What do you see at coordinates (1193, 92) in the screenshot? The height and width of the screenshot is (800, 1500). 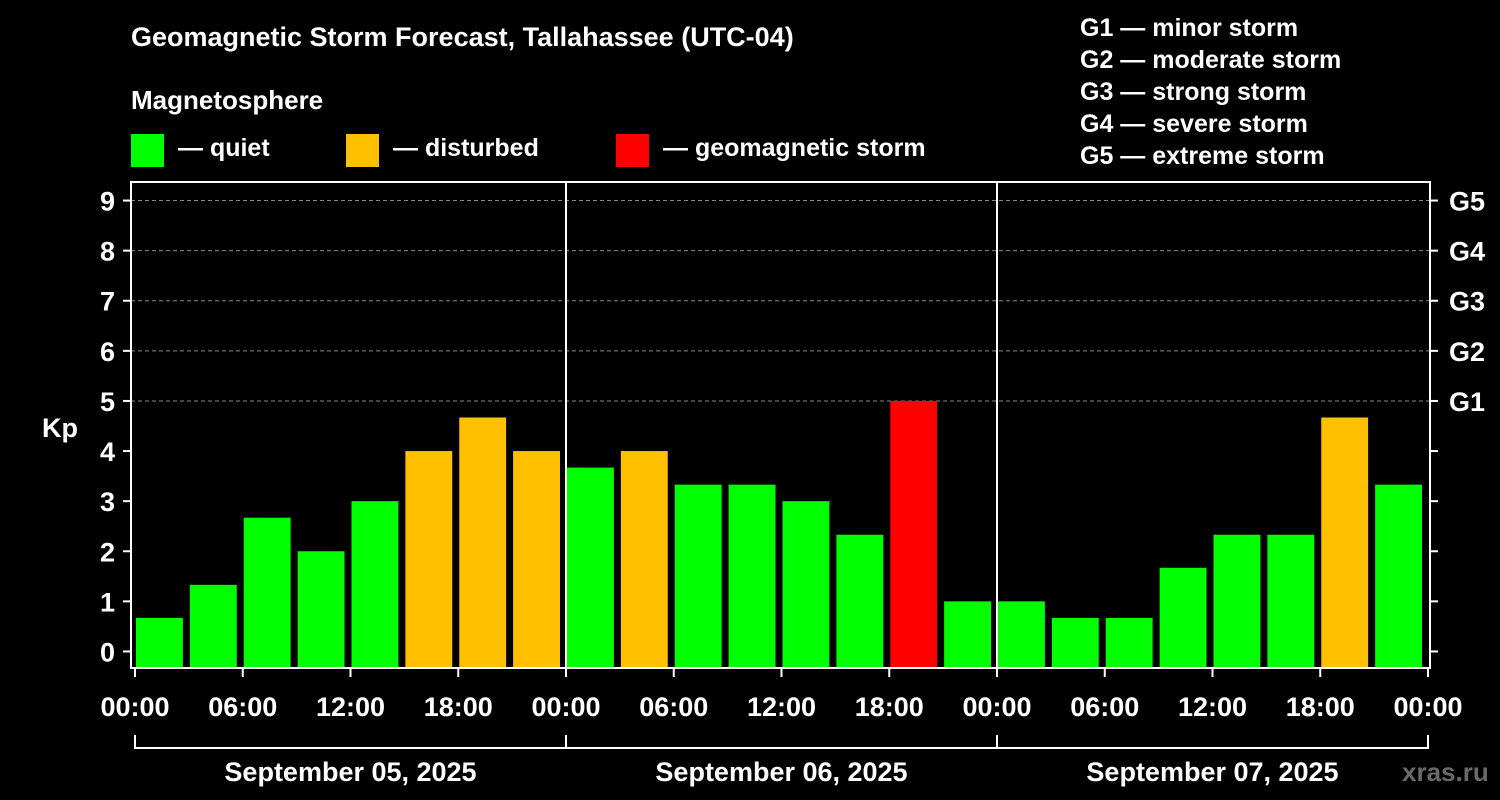 I see `g-scale-g3: G3 — strong storm` at bounding box center [1193, 92].